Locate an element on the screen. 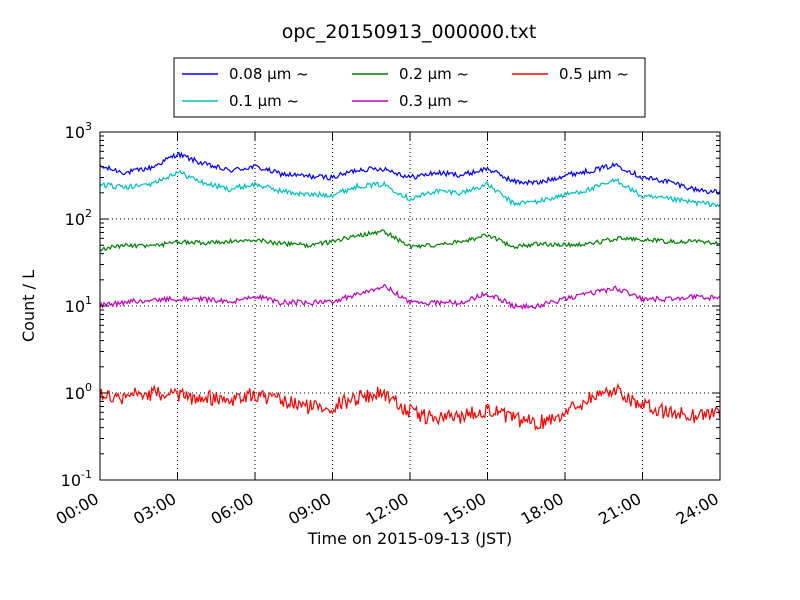  y-tick-exponent: 1 is located at coordinates (88, 300).